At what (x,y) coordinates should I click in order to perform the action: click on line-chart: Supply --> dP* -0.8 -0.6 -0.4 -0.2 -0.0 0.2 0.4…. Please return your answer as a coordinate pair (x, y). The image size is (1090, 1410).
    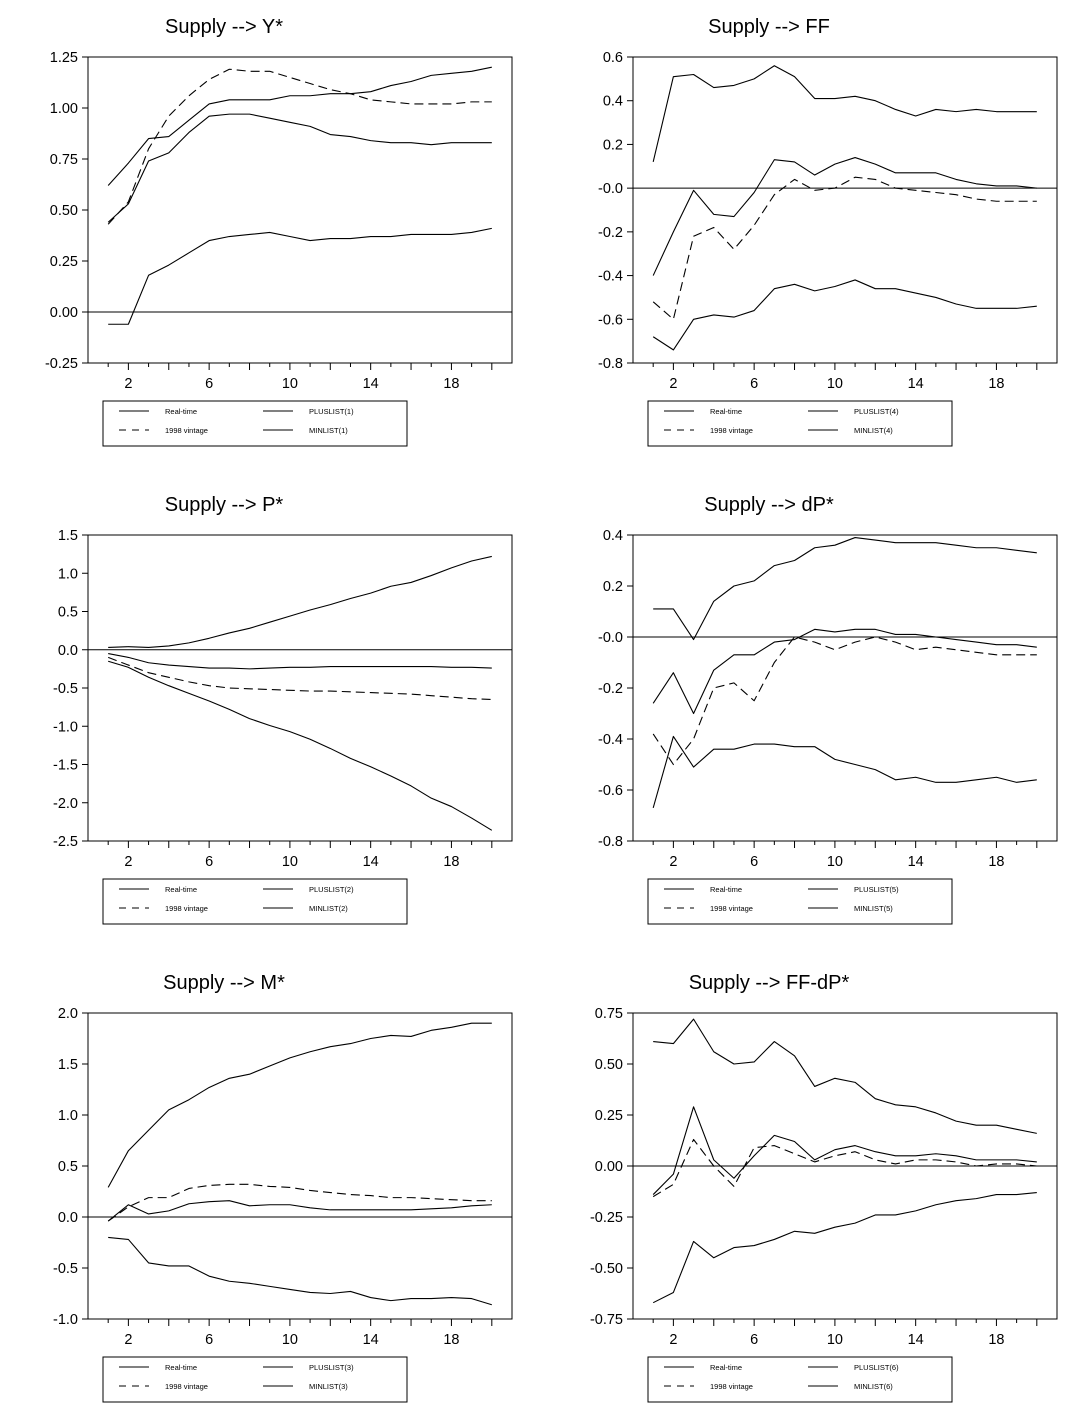
    Looking at the image, I should click on (828, 709).